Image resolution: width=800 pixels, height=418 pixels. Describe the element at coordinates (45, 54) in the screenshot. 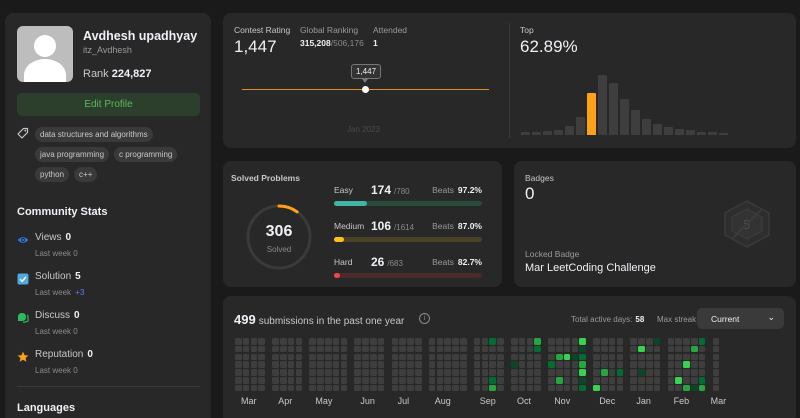

I see `avatar` at that location.